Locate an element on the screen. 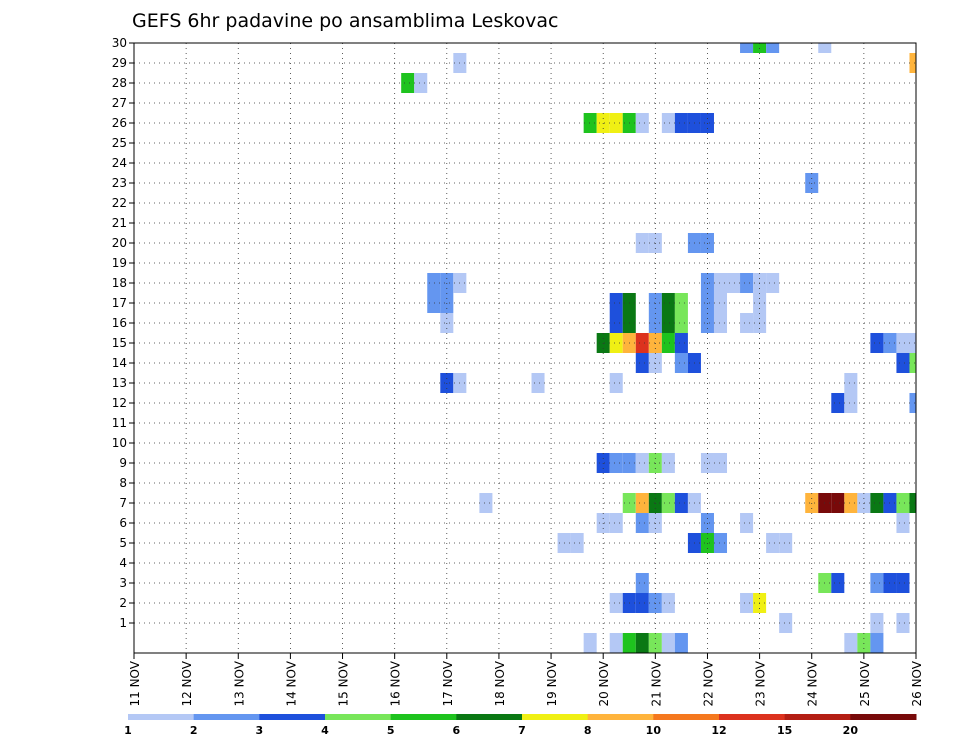  chart-title: GEFS 6hr padavine po ansamblima Leskovac is located at coordinates (345, 21).